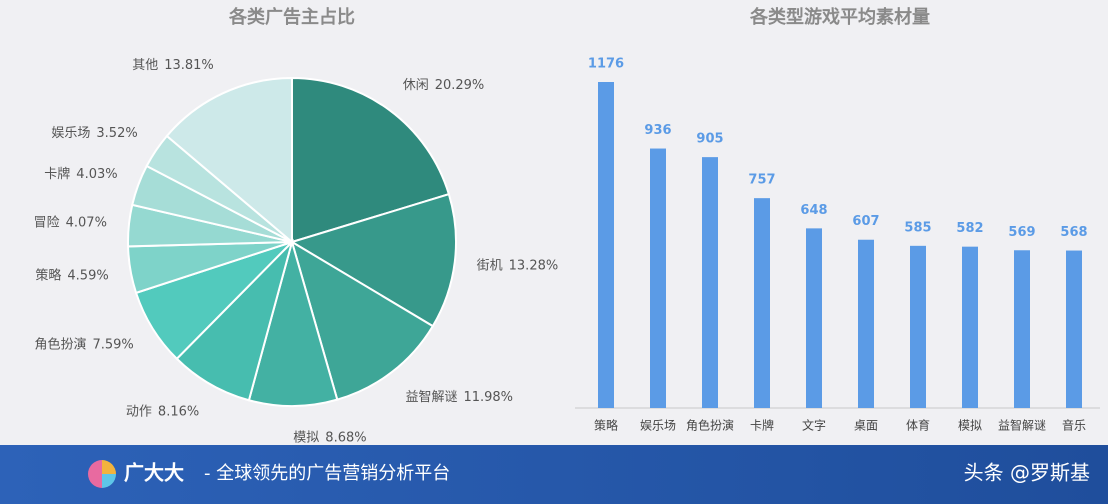  I want to click on bar-value-label: 607, so click(865, 221).